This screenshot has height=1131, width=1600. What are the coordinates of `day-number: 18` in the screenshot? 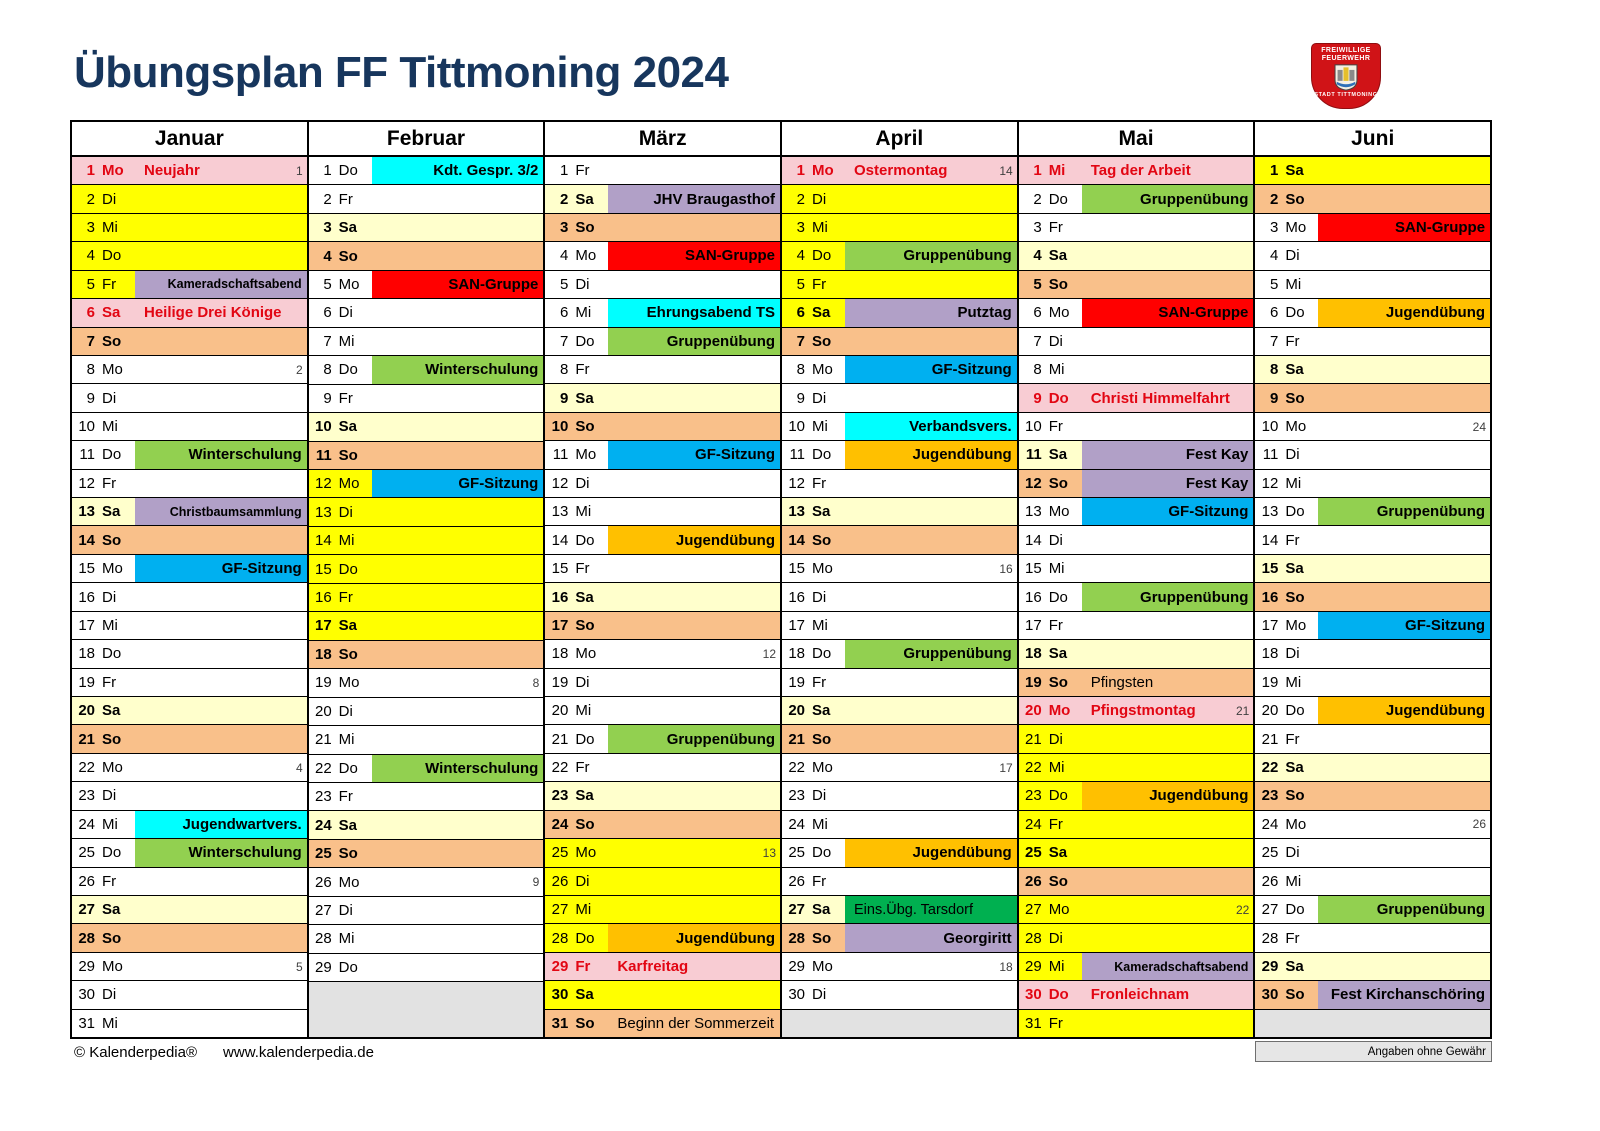 It's located at (86, 654).